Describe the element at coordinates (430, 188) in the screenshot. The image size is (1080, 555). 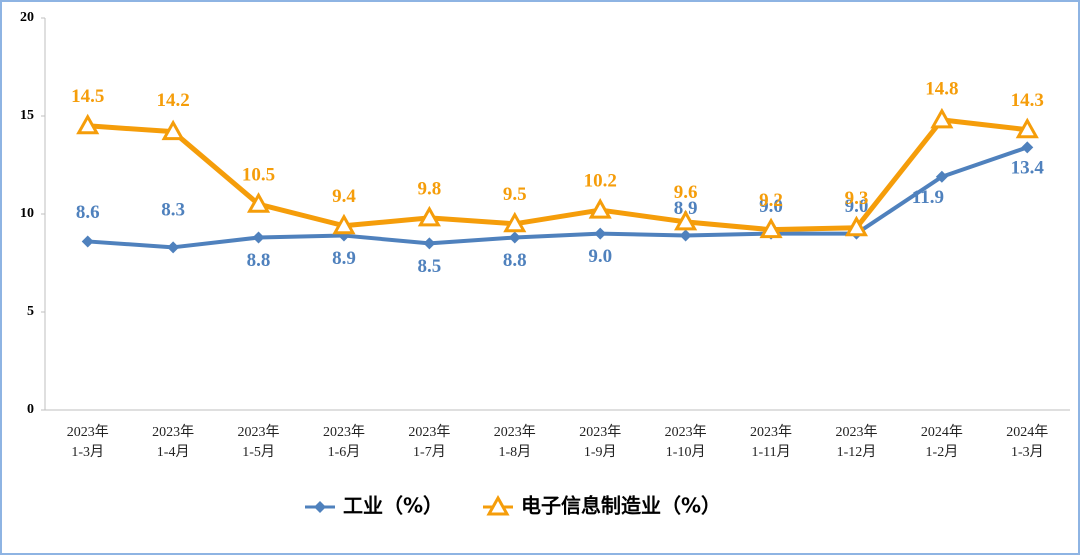
I see `data-label: 9.8` at that location.